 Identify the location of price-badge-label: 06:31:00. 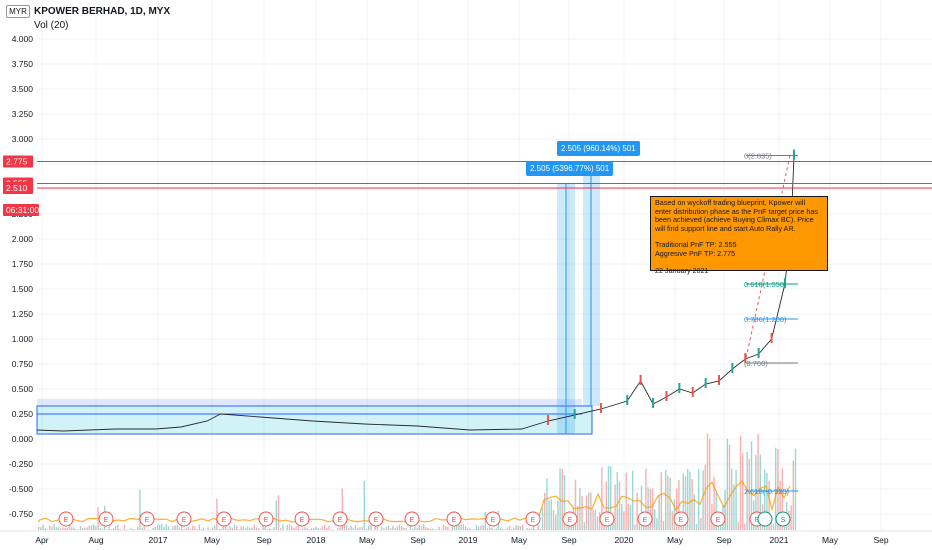
(22, 210).